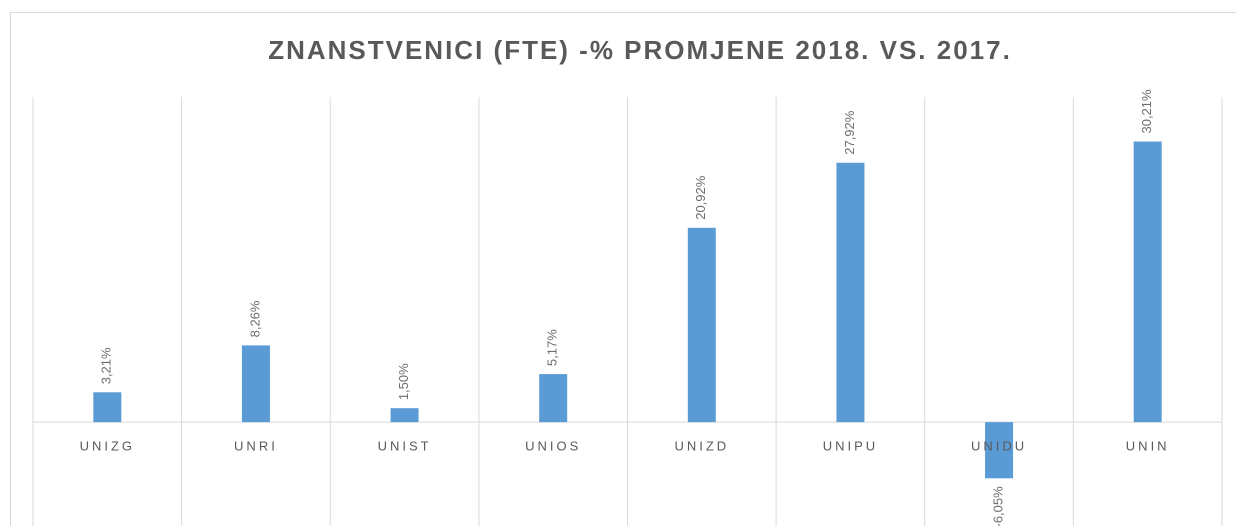 The height and width of the screenshot is (526, 1236). What do you see at coordinates (849, 132) in the screenshot?
I see `data-label: 27,92%` at bounding box center [849, 132].